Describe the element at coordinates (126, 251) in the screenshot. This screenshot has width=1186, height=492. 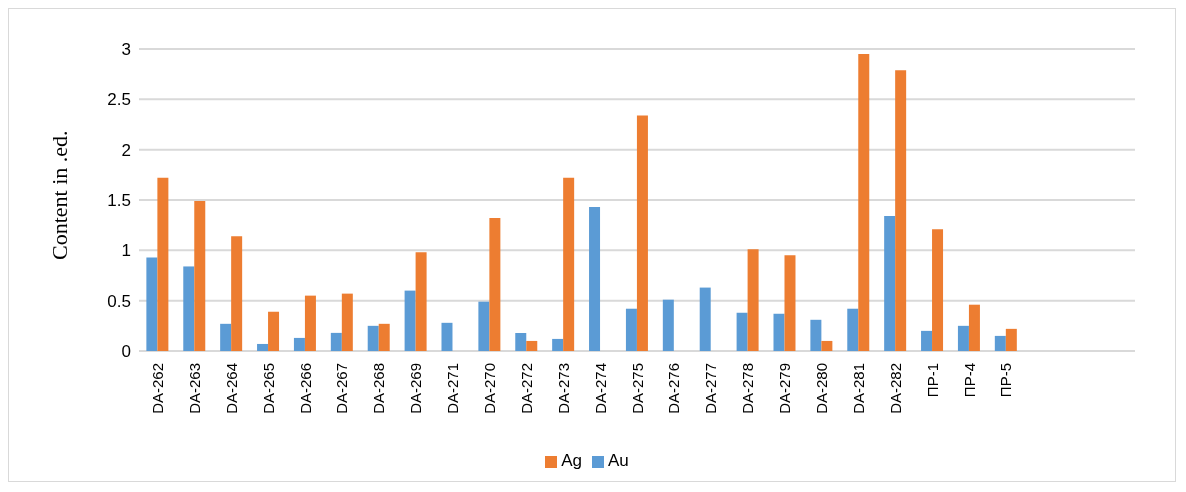
I see `y-tick-label: 1` at that location.